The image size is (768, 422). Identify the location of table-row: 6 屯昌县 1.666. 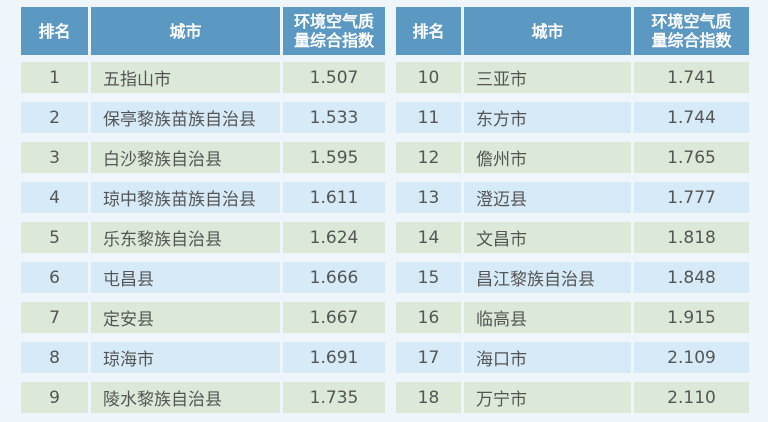
(203, 277).